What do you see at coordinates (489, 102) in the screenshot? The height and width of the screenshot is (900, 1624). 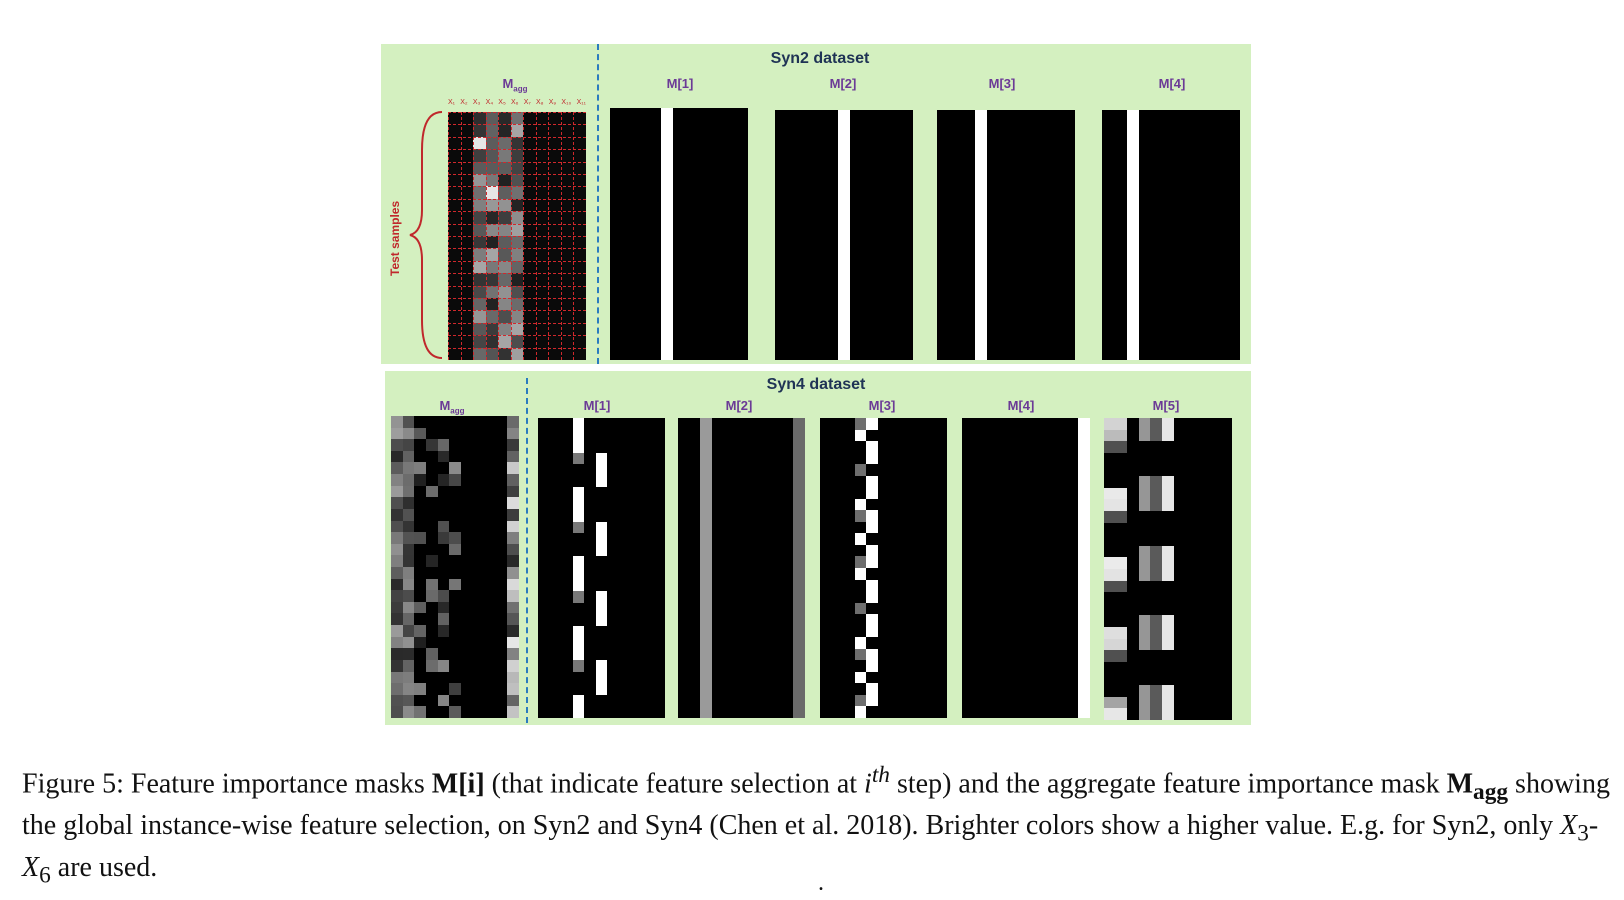 I see `syn2-feature-label: X₄` at bounding box center [489, 102].